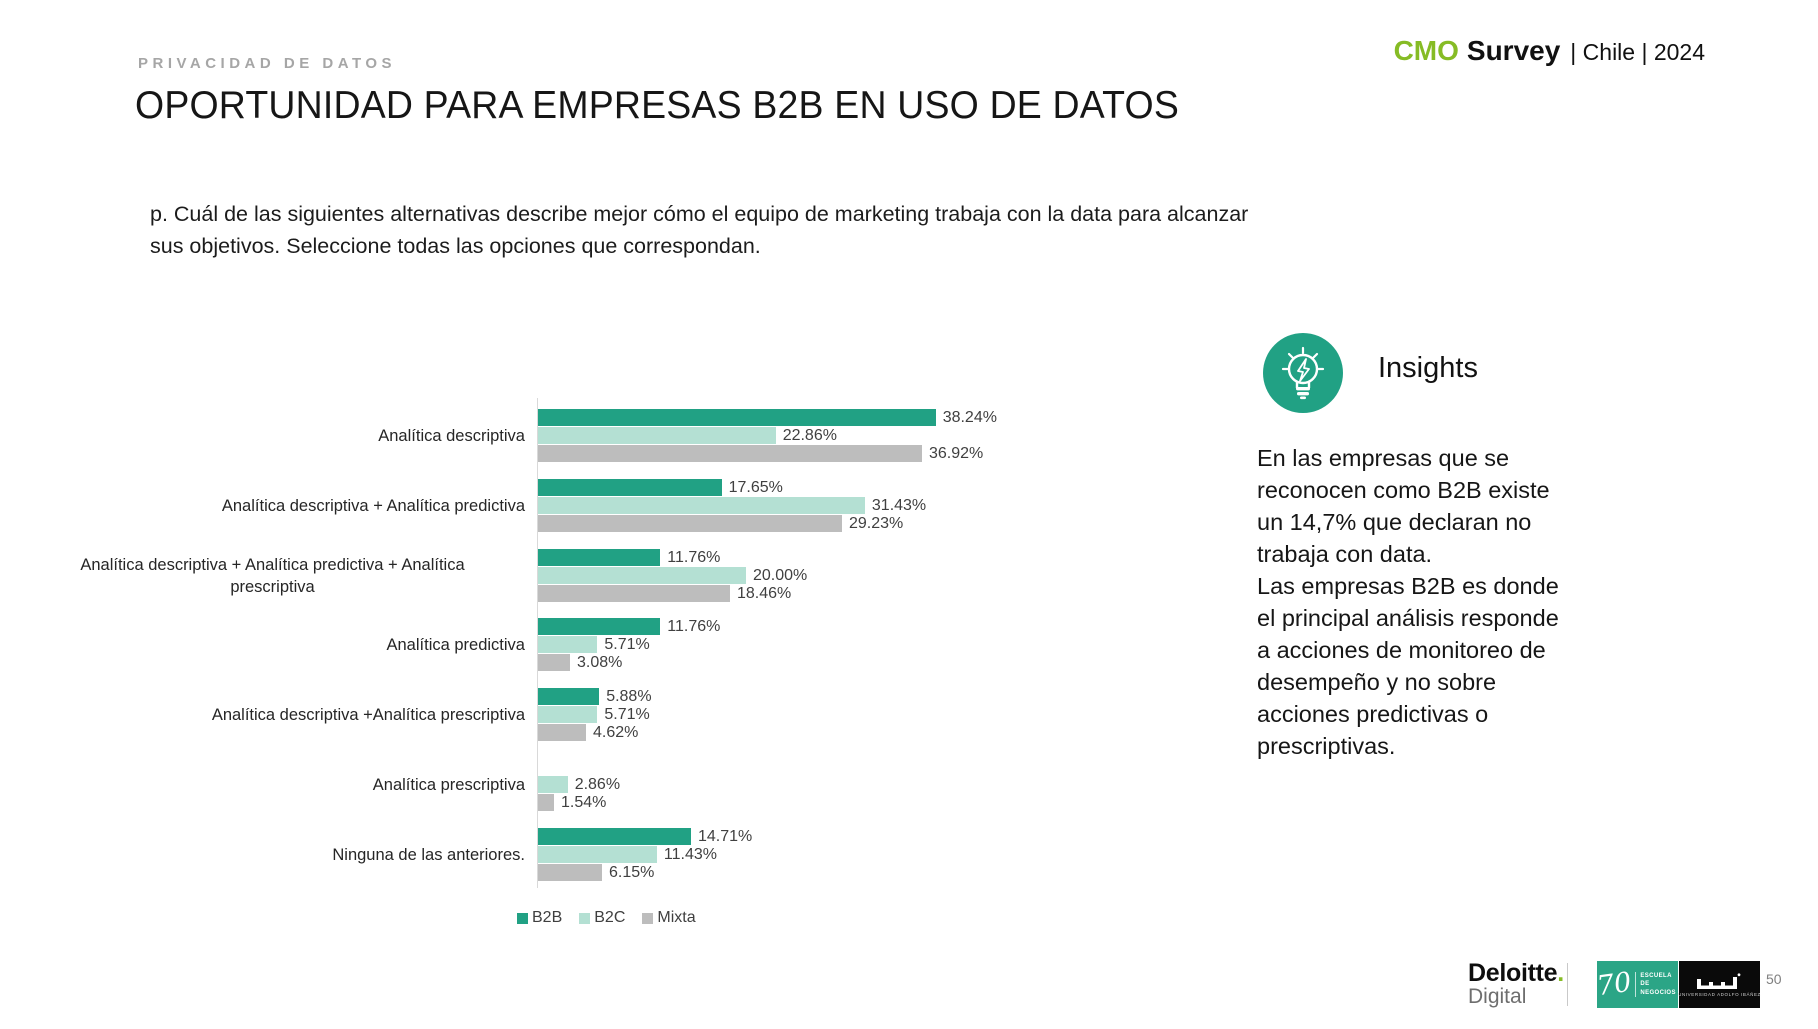 Image resolution: width=1818 pixels, height=1029 pixels. I want to click on bar-group: 38.24% 22.86% 36.92%, so click(878, 436).